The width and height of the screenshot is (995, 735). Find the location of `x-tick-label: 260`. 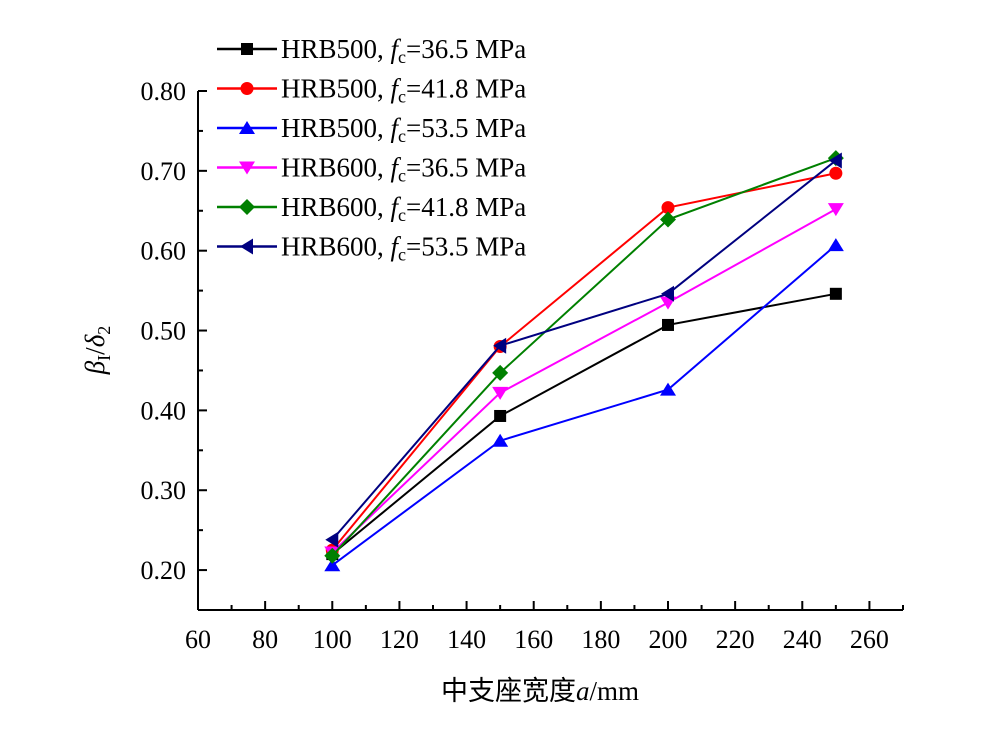

x-tick-label: 260 is located at coordinates (869, 639).